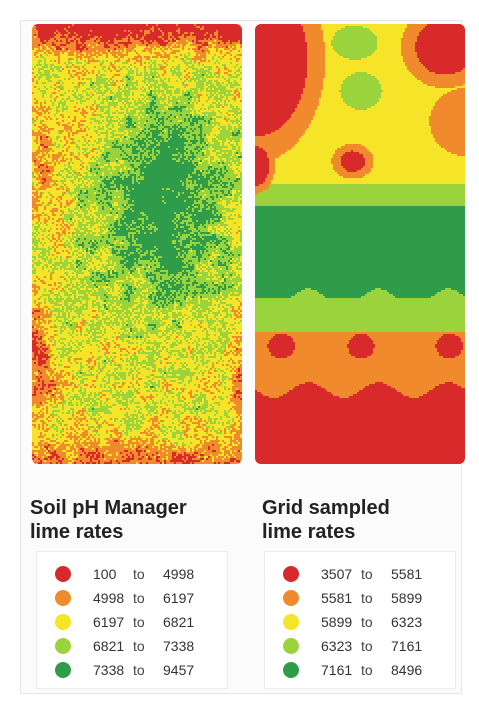  I want to click on legend-row: 7161 to 8496, so click(369, 670).